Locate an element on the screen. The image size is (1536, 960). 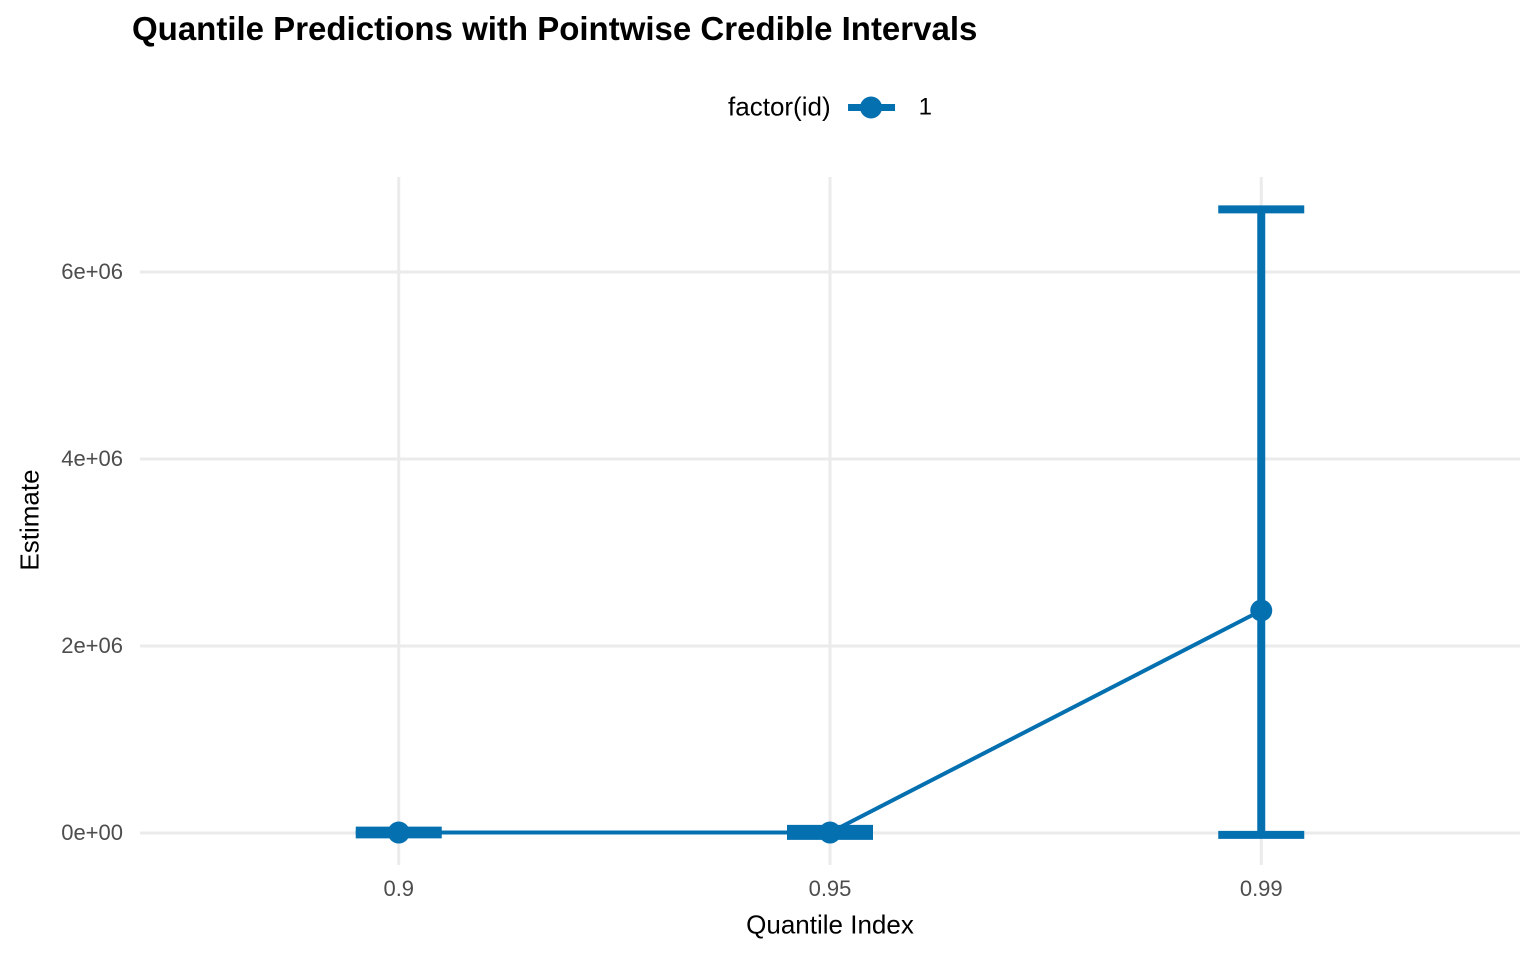
legend: factor(id) 1 is located at coordinates (830, 107).